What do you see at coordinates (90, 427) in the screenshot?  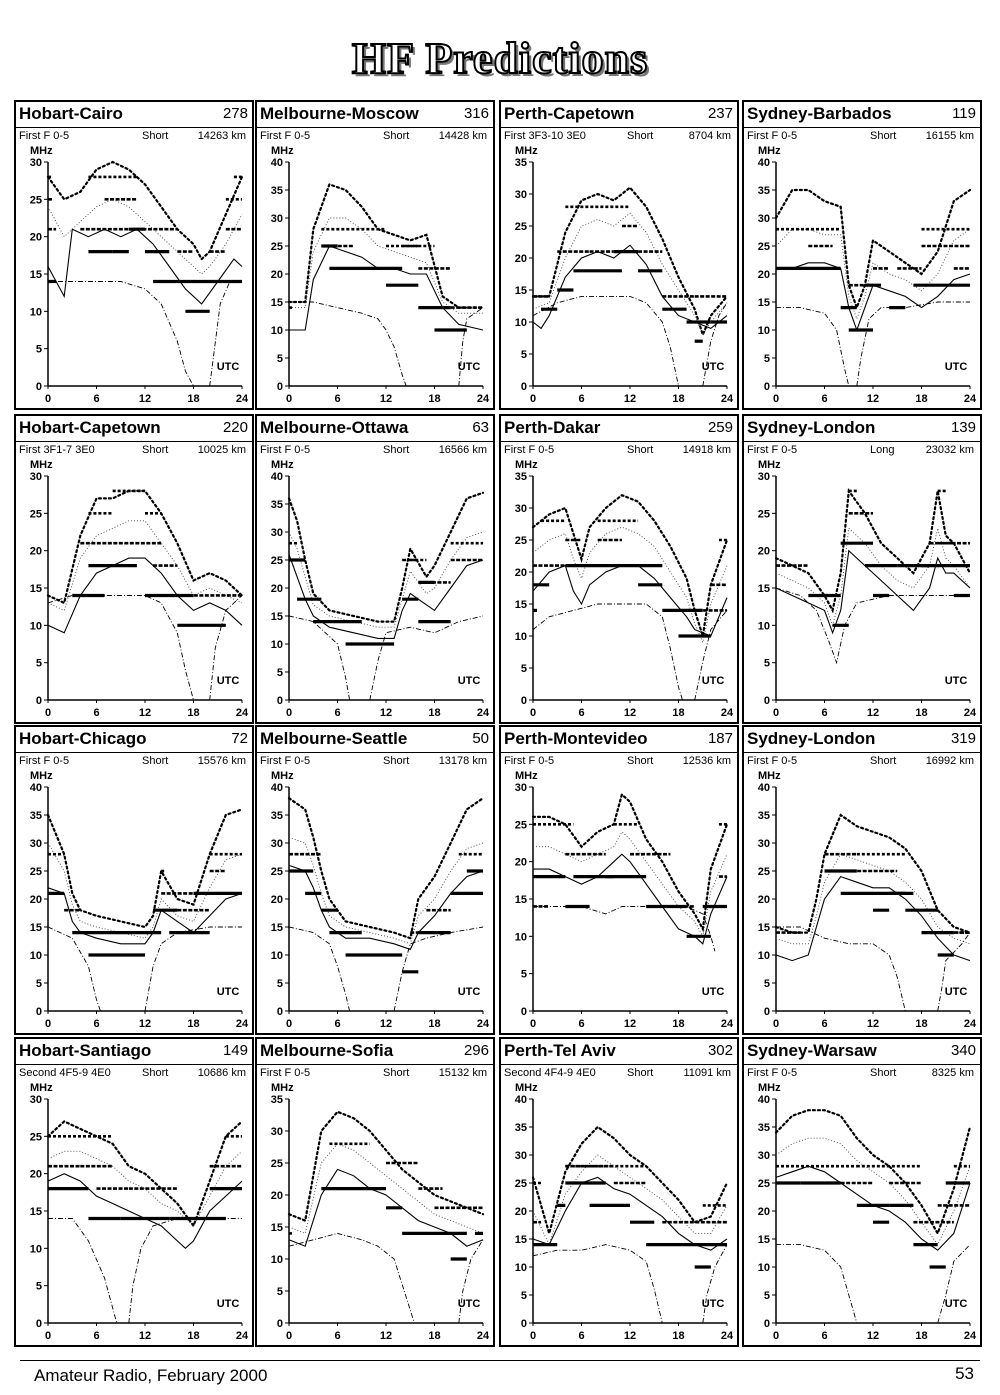 I see `chart-title: Hobart-Capetown` at bounding box center [90, 427].